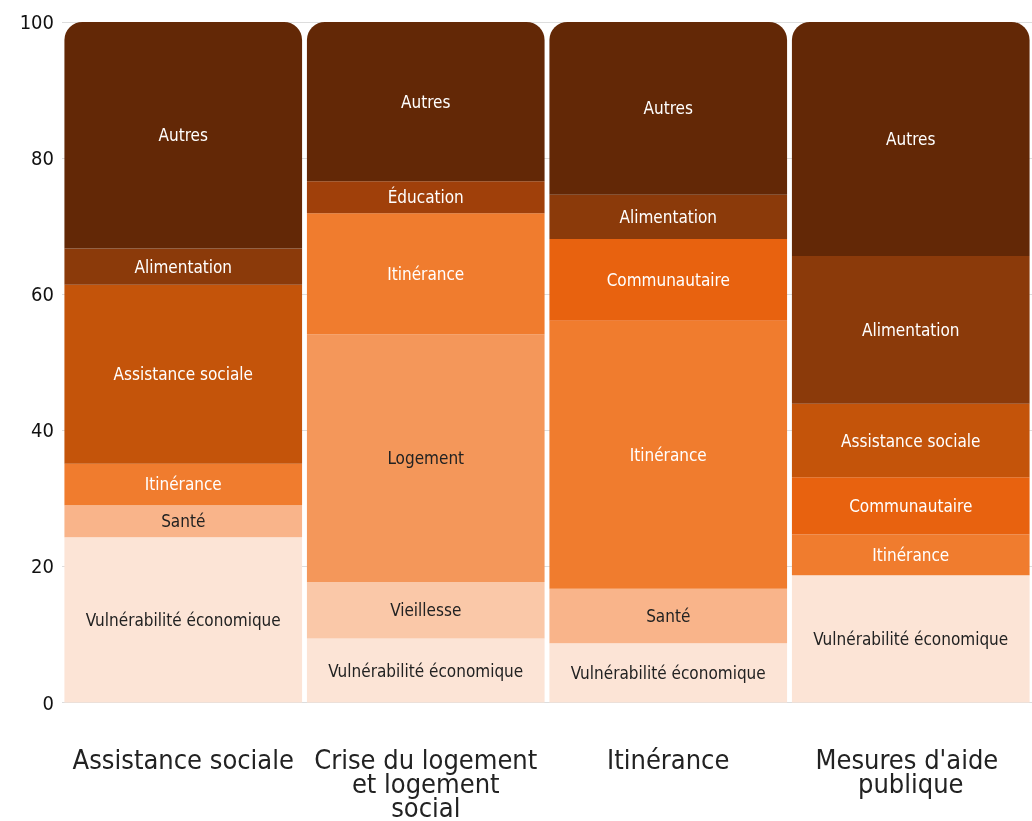 This screenshot has height=821, width=1032. What do you see at coordinates (183, 266) in the screenshot?
I see `series-label: Alimentation` at bounding box center [183, 266].